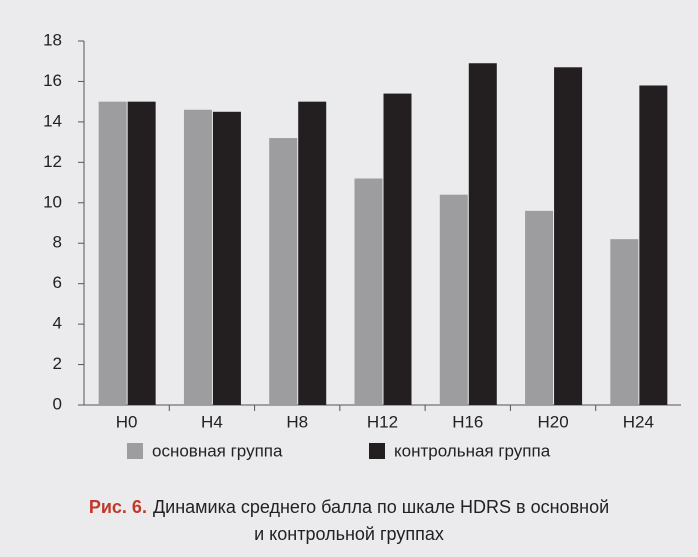 This screenshot has height=557, width=698. I want to click on y-tick-label: 18, so click(52, 39).